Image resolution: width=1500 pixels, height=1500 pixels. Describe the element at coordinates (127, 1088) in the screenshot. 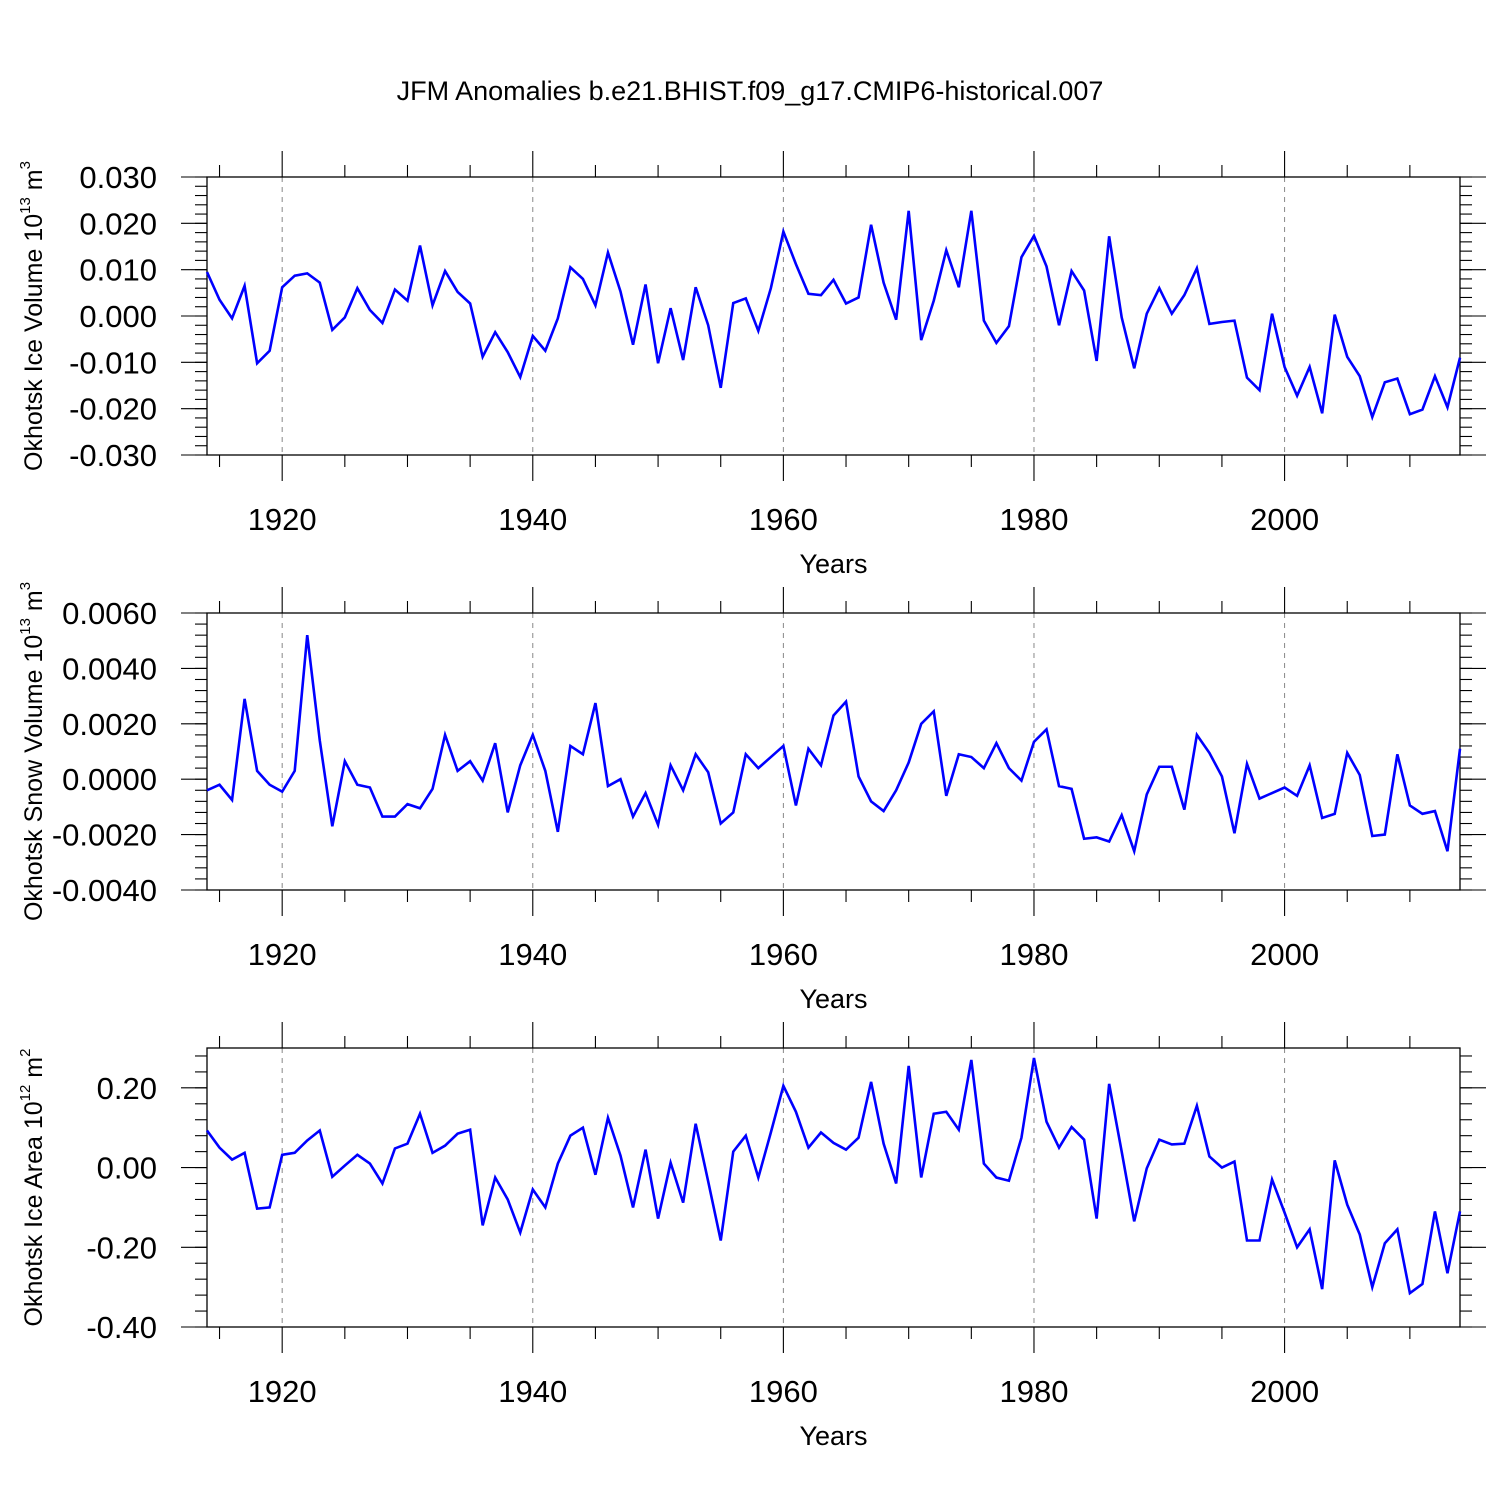

I see `y-tick-label: 0.20` at that location.